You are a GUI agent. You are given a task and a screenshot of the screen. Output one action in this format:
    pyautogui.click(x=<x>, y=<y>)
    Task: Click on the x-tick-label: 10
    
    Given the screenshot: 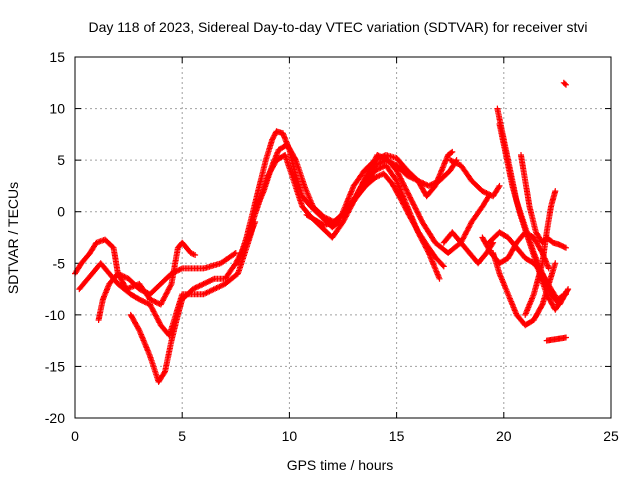 What is the action you would take?
    pyautogui.click(x=290, y=436)
    